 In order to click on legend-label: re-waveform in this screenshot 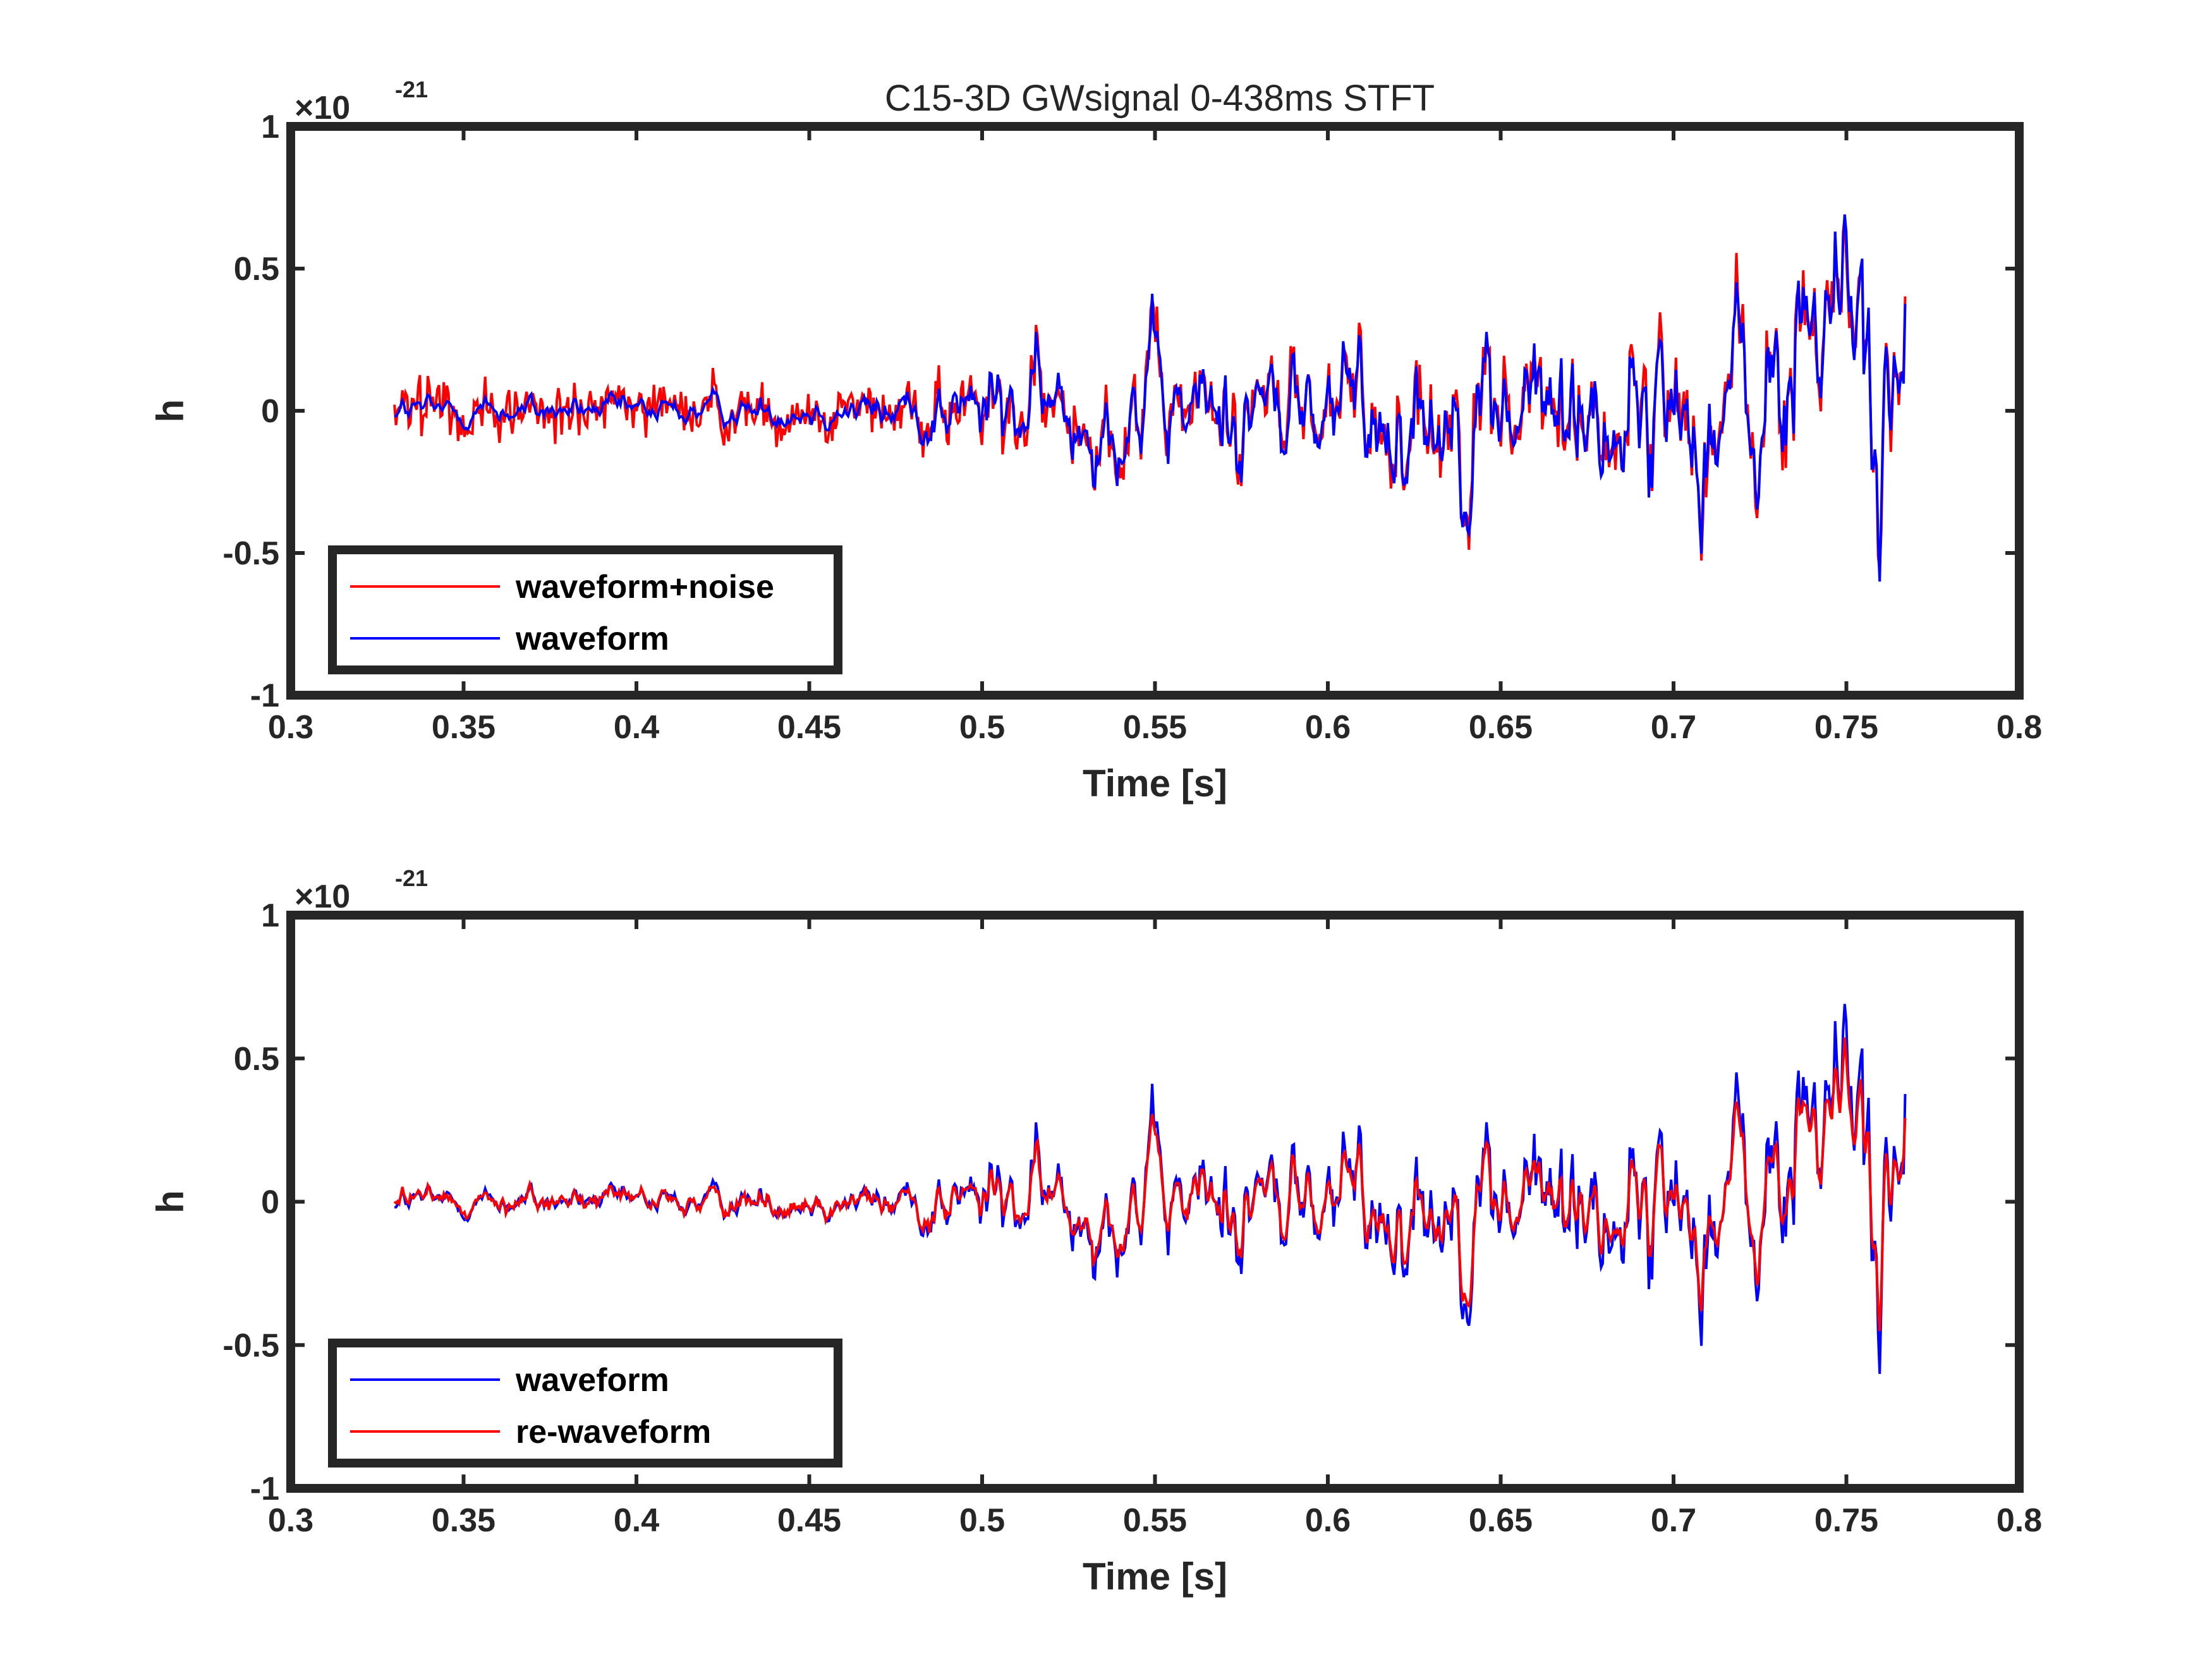, I will do `click(613, 1432)`.